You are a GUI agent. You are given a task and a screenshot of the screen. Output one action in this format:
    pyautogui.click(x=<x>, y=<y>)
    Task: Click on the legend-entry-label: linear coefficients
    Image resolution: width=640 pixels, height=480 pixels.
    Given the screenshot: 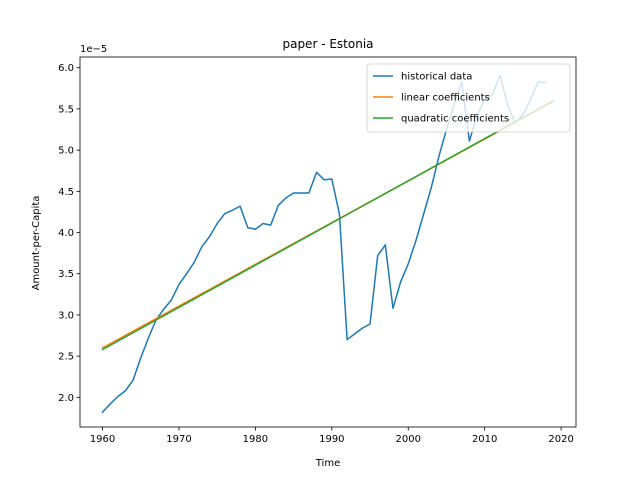 What is the action you would take?
    pyautogui.click(x=445, y=98)
    